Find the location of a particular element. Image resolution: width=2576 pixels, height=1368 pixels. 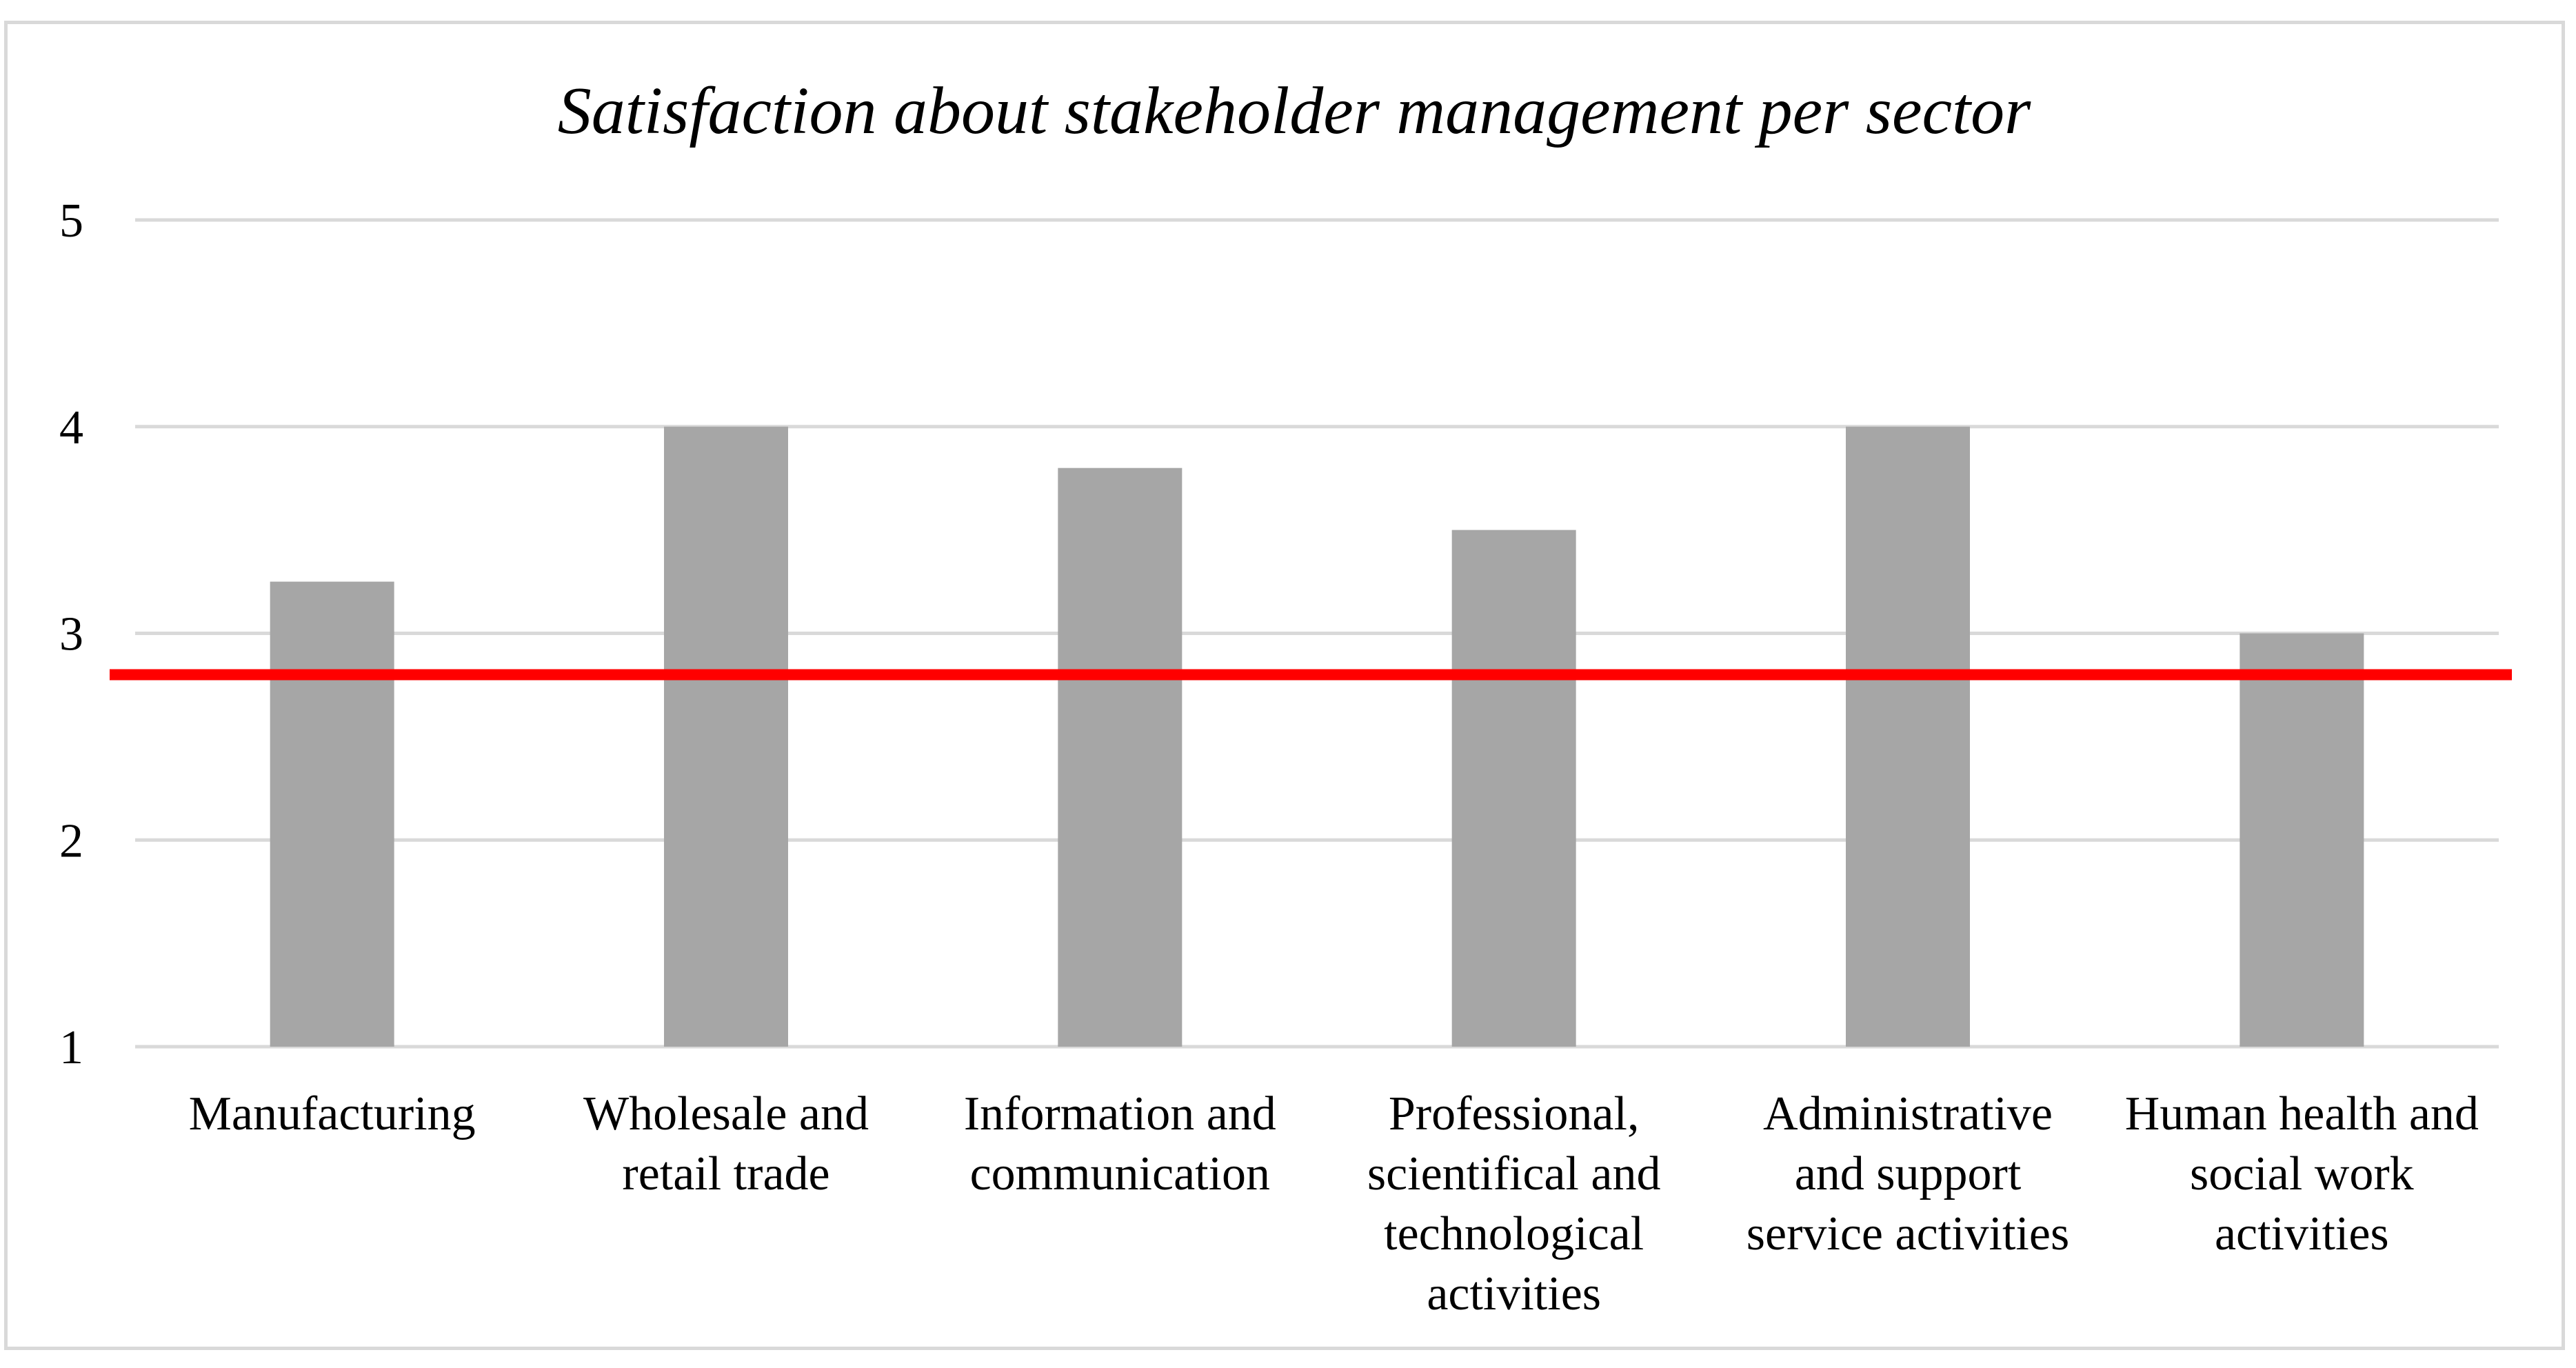

y-tick-label-3: 3 is located at coordinates (71, 634).